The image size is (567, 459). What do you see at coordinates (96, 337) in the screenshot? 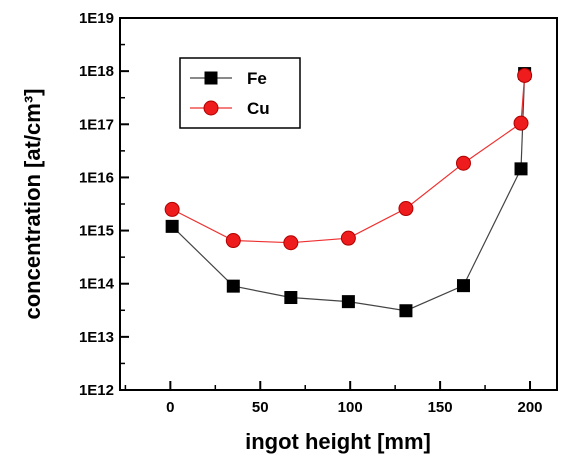
I see `y-tick-label-1: 1E13` at bounding box center [96, 337].